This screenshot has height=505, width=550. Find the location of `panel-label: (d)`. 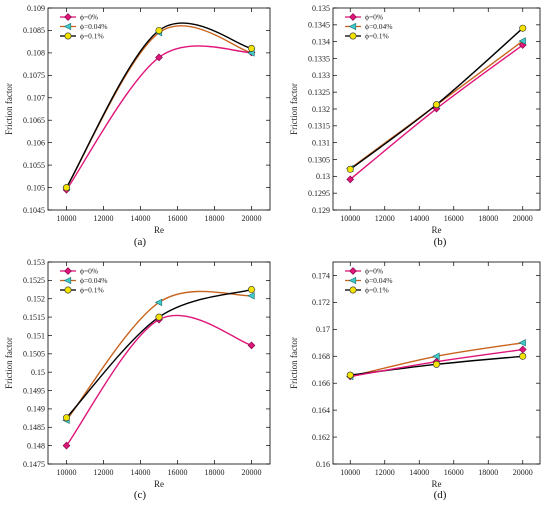

panel-label: (d) is located at coordinates (440, 495).